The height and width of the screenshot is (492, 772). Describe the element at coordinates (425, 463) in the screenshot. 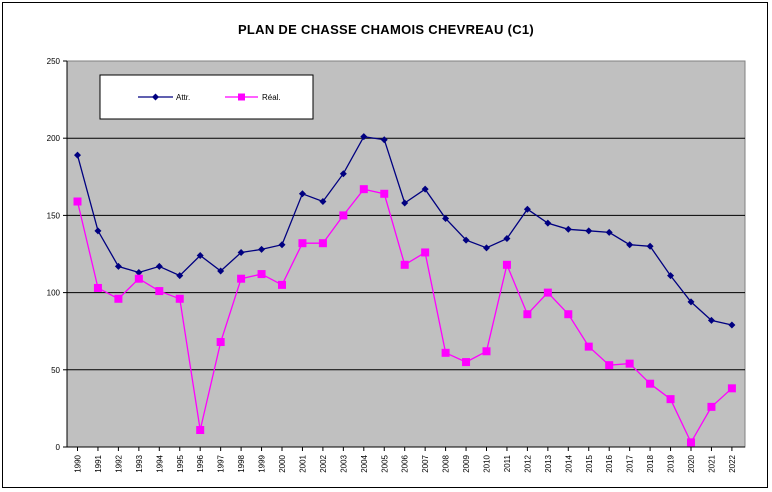

I see `x-tick-label: 2007` at that location.